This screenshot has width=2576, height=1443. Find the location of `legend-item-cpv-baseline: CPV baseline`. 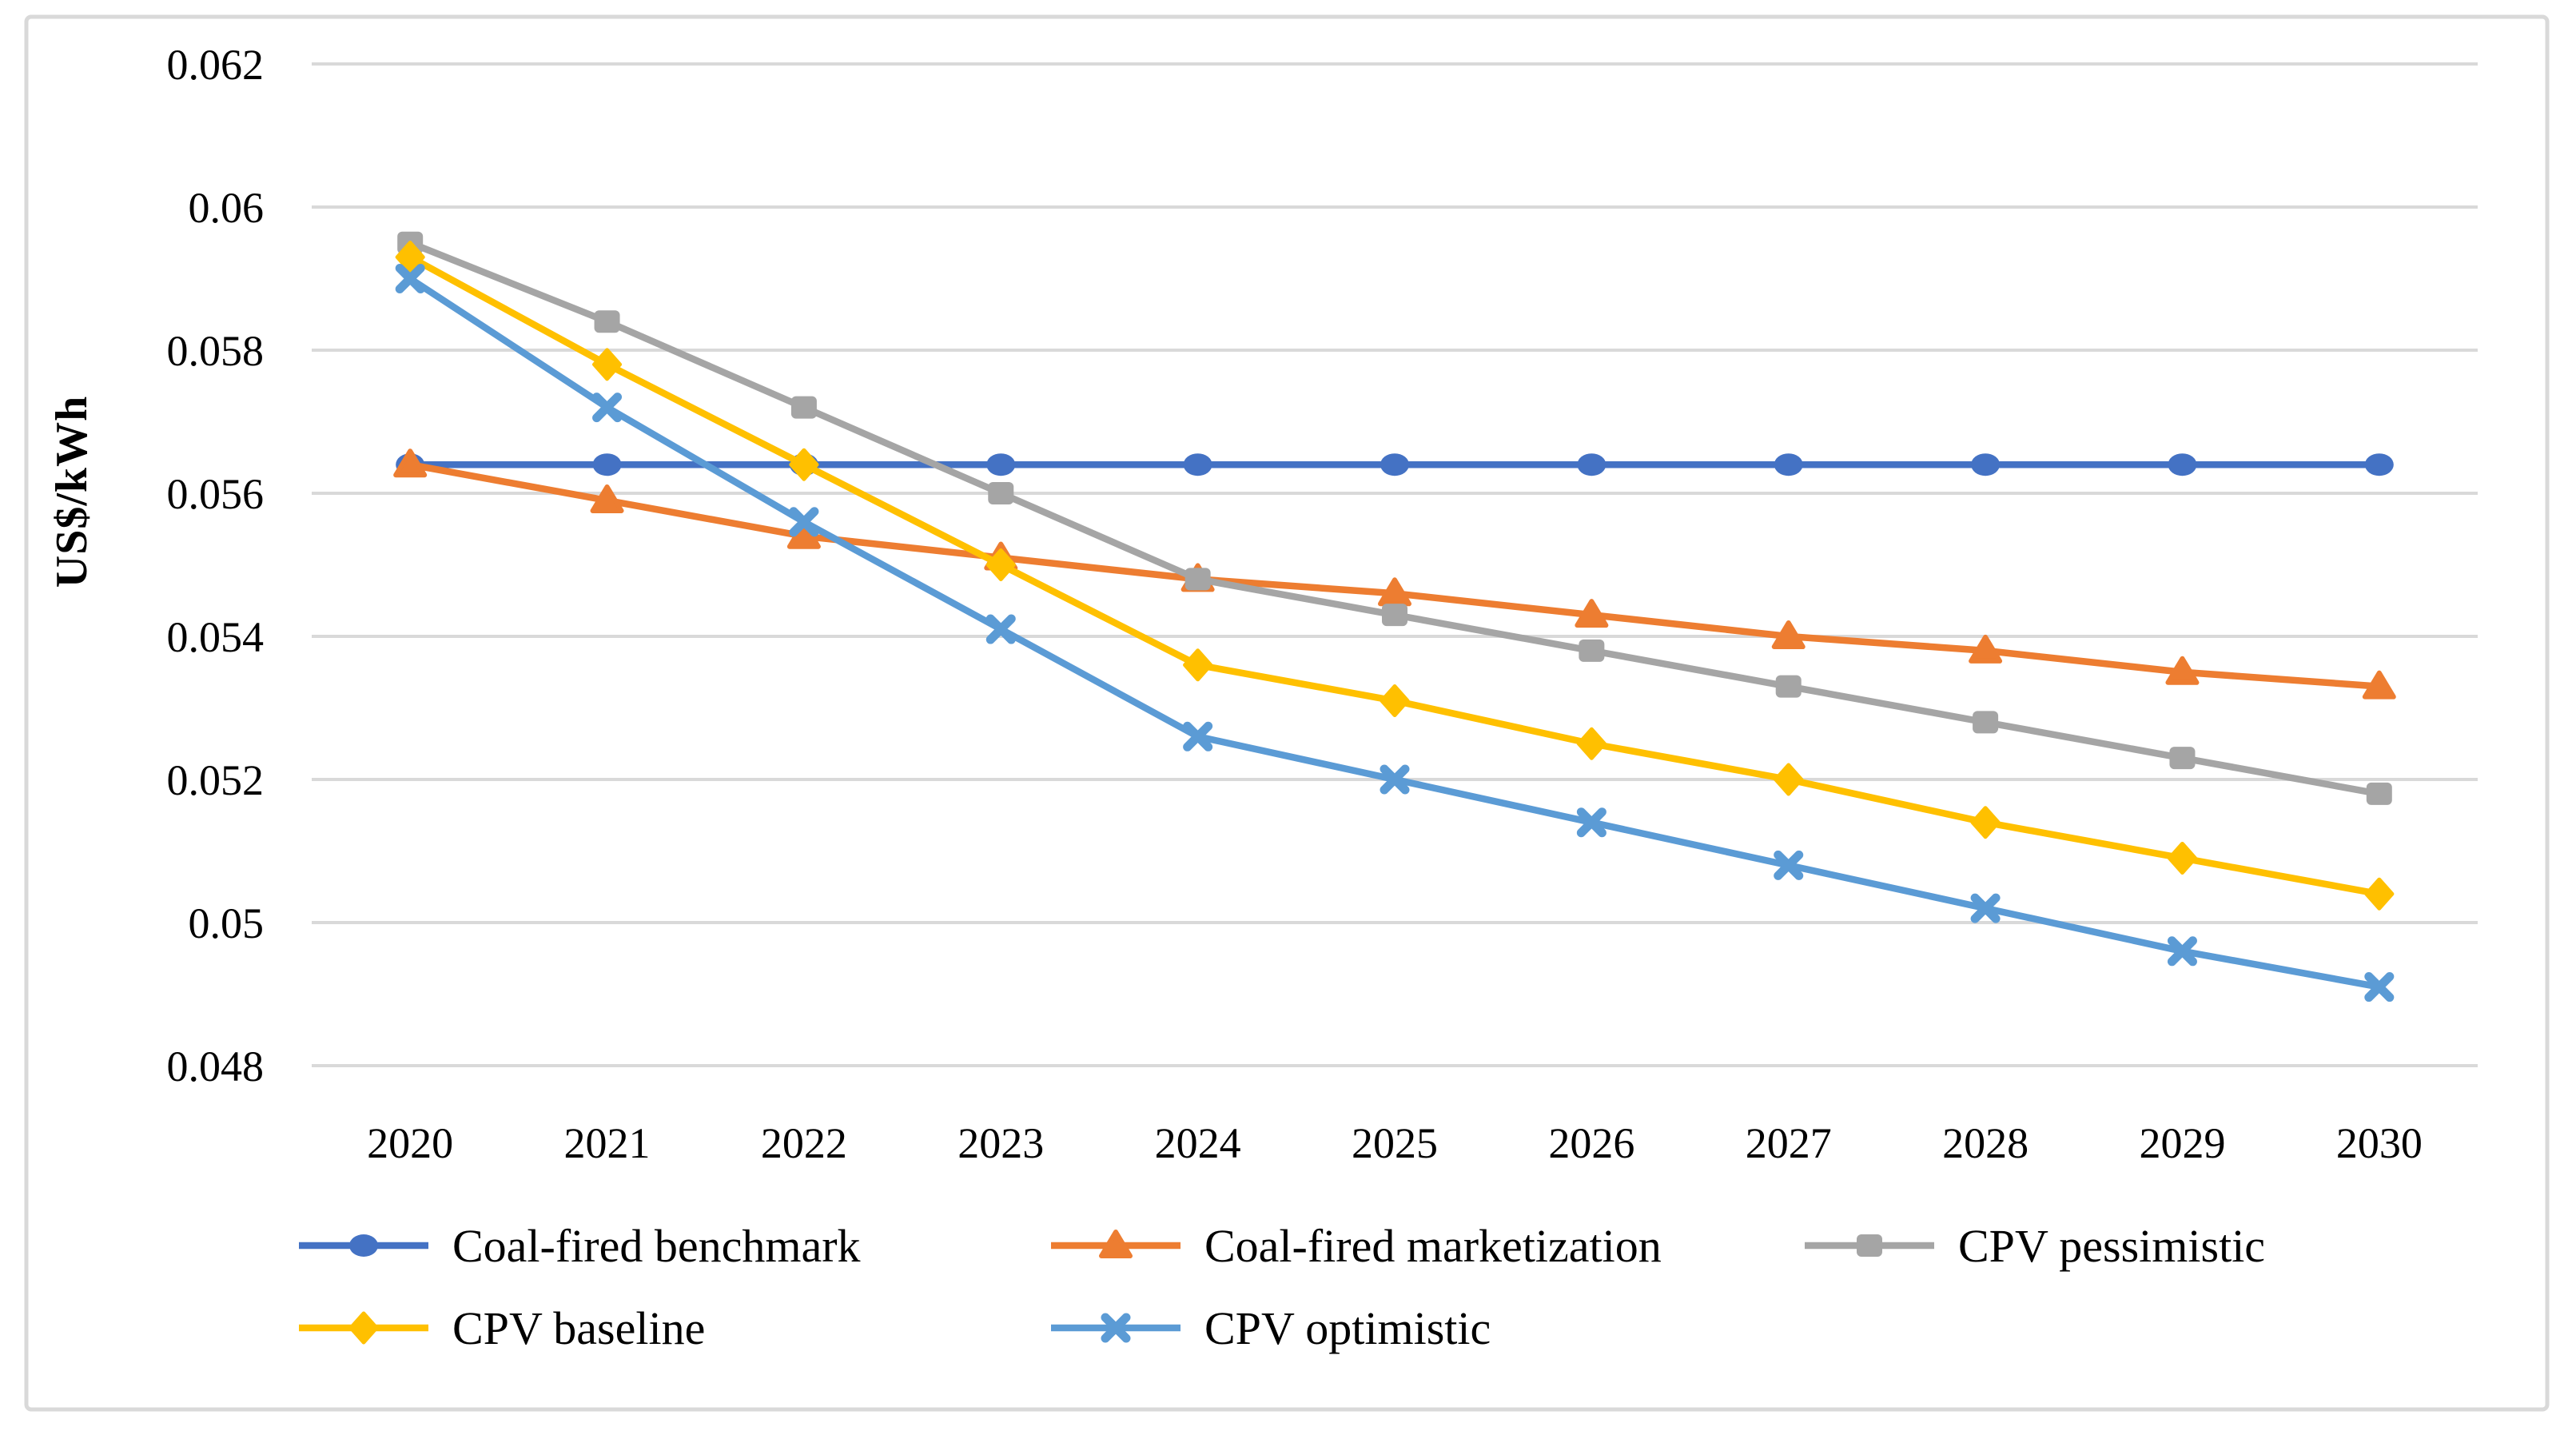

legend-item-cpv-baseline: CPV baseline is located at coordinates (500, 1328).